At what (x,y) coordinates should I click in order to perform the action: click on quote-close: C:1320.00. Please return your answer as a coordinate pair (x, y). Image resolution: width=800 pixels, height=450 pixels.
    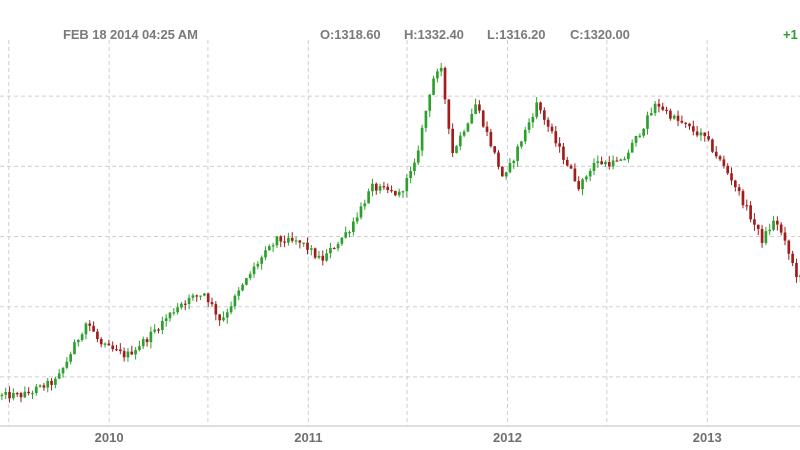
    Looking at the image, I should click on (600, 34).